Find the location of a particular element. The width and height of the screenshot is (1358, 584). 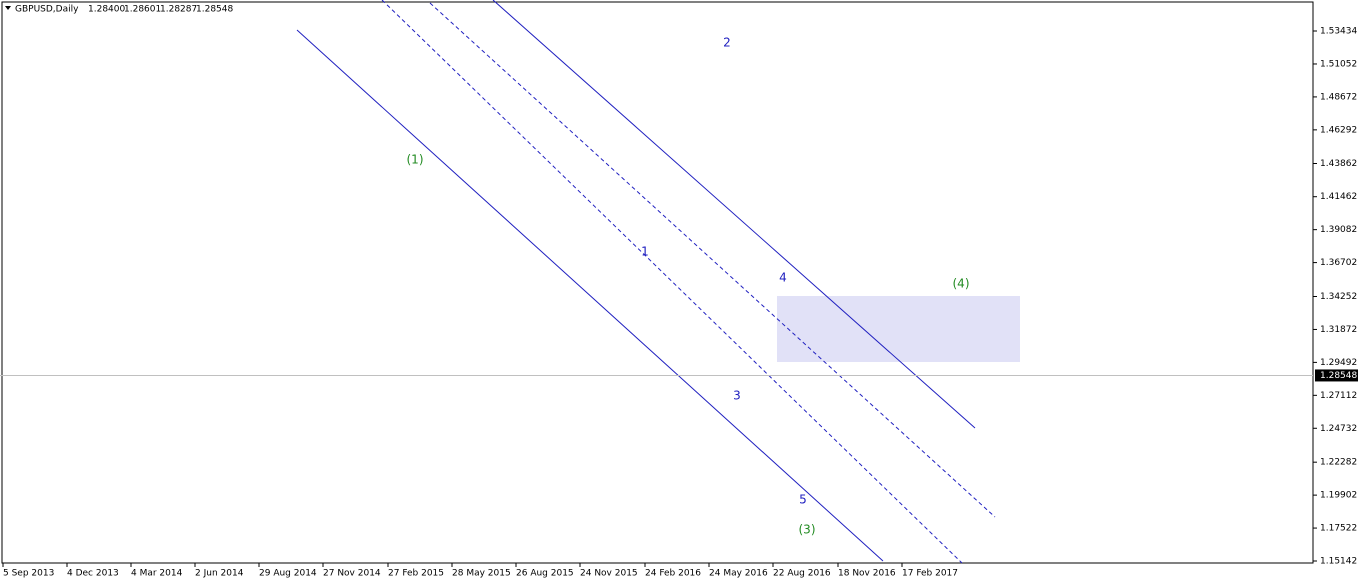

y-tick-label: 1.24732 is located at coordinates (1338, 429).